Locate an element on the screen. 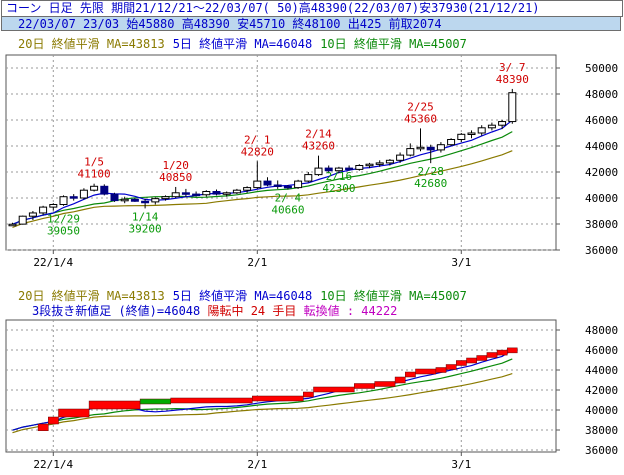 This screenshot has width=624, height=475. annotation-date: 1/5 is located at coordinates (94, 162).